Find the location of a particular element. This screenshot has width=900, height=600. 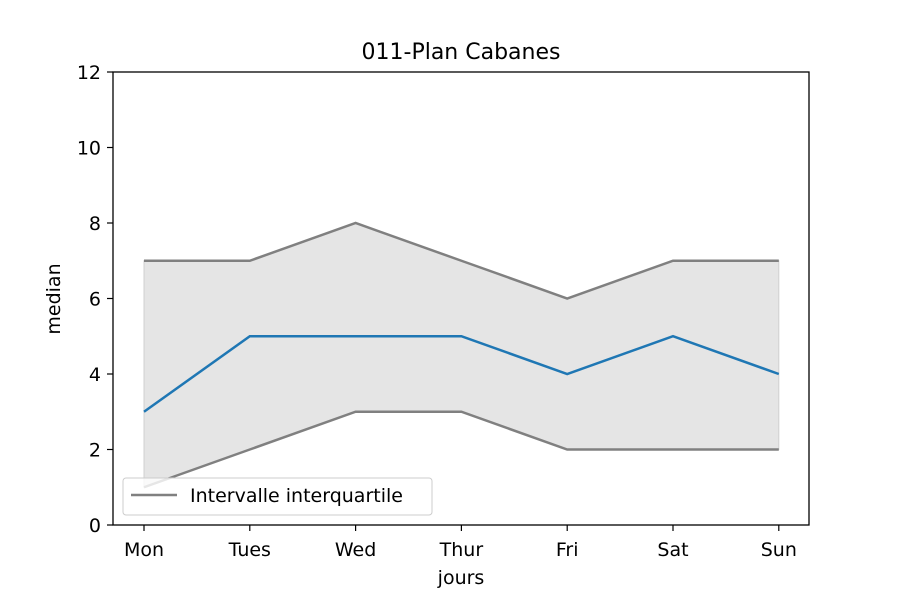

x-tick-label: Sun is located at coordinates (779, 550).